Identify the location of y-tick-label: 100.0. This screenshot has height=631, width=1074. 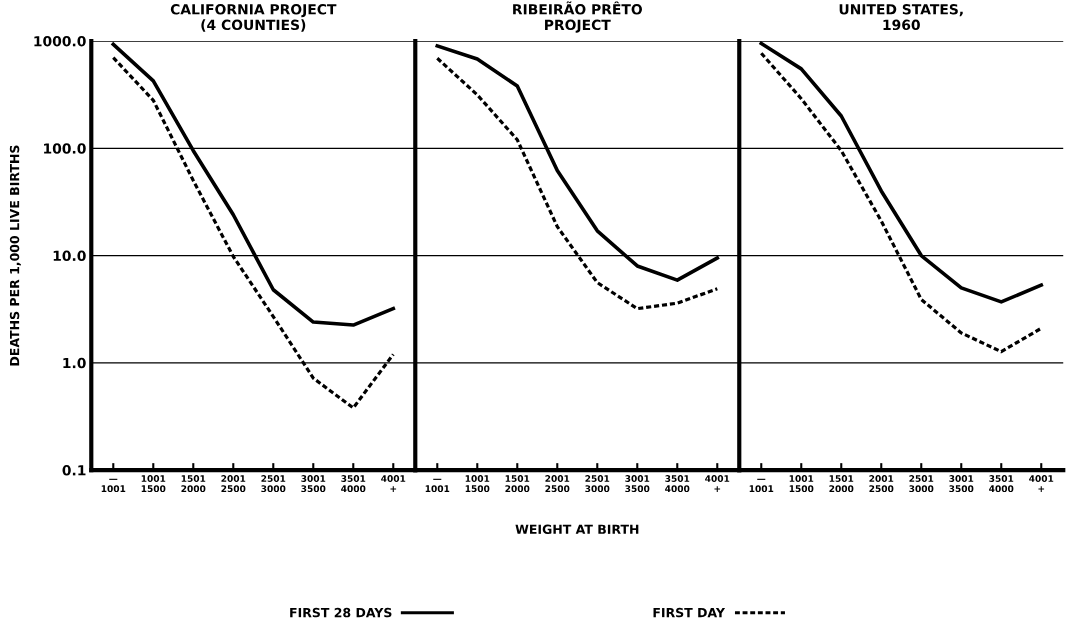
(65, 148).